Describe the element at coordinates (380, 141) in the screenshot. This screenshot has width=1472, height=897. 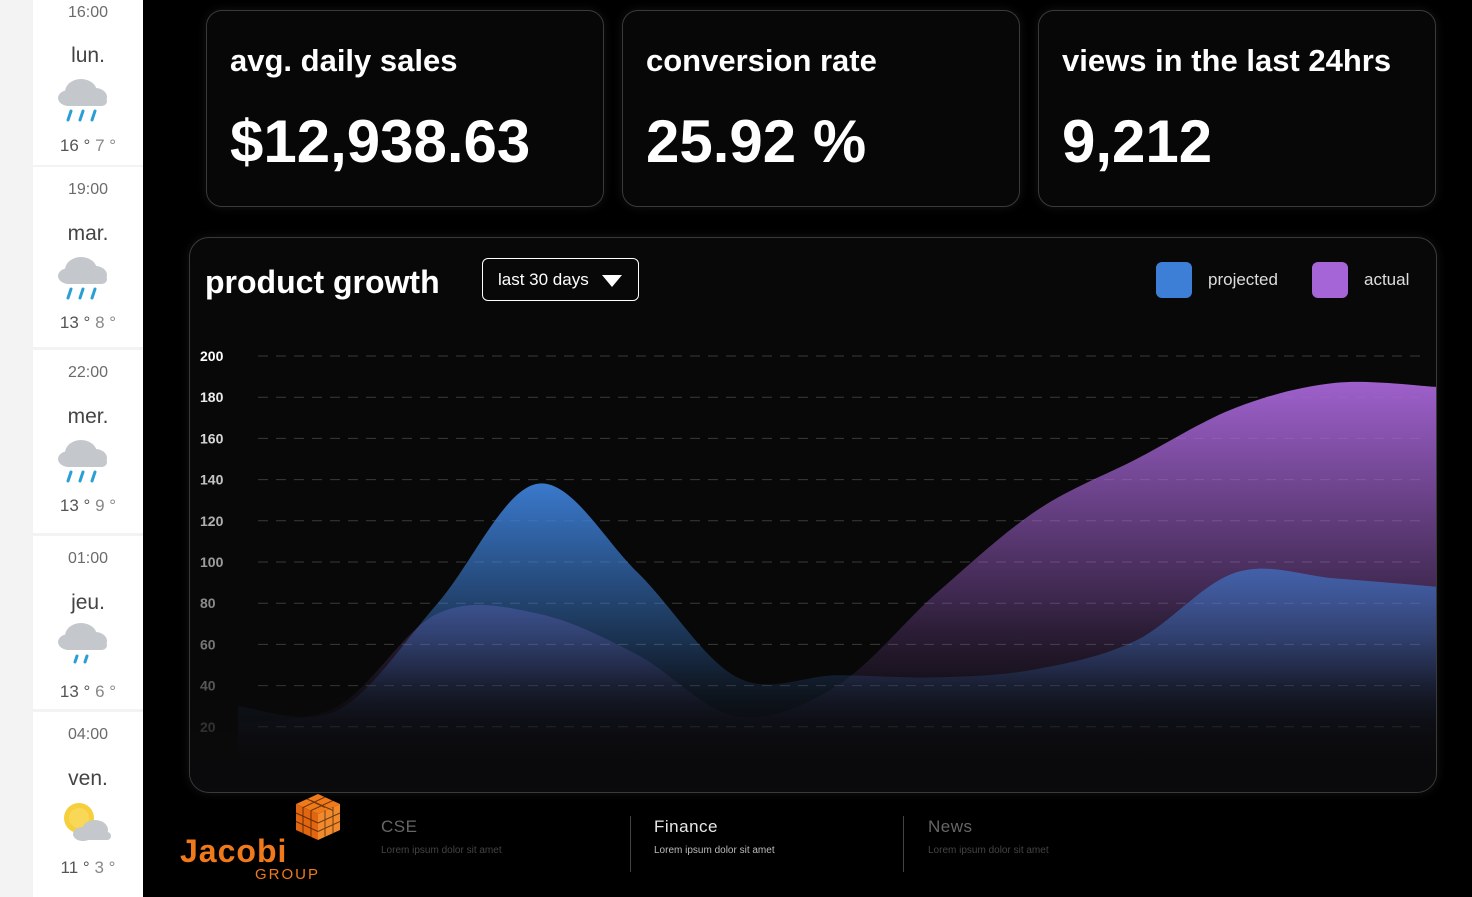
I see `kpi-value: $12,938.63` at that location.